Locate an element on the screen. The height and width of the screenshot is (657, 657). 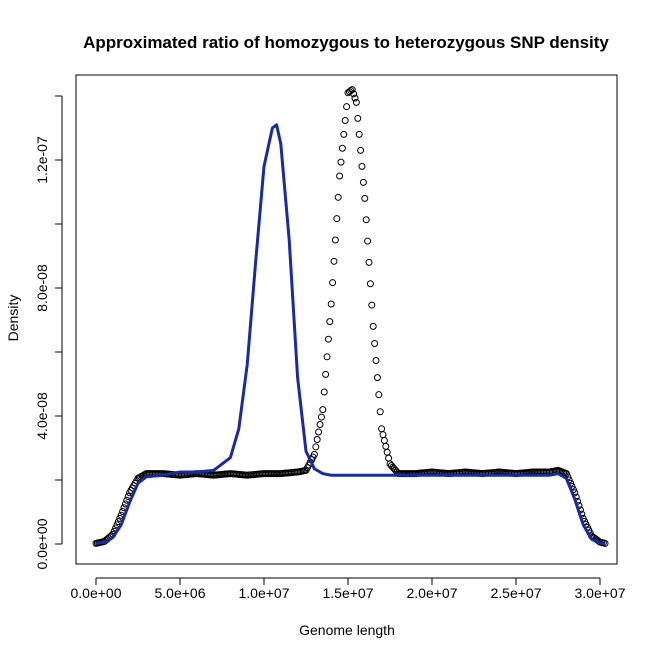
x-tick-label: 5.0e+06 is located at coordinates (180, 593).